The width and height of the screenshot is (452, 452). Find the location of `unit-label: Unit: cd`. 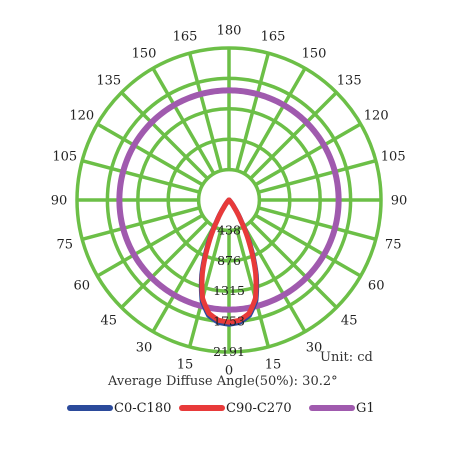

unit-label: Unit: cd is located at coordinates (346, 357).